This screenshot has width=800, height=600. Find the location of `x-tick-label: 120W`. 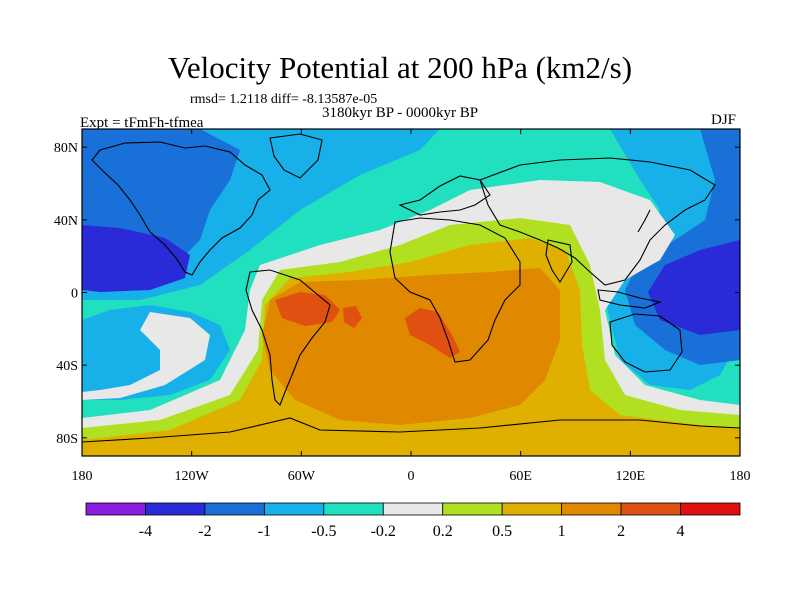

x-tick-label: 120W is located at coordinates (192, 476).